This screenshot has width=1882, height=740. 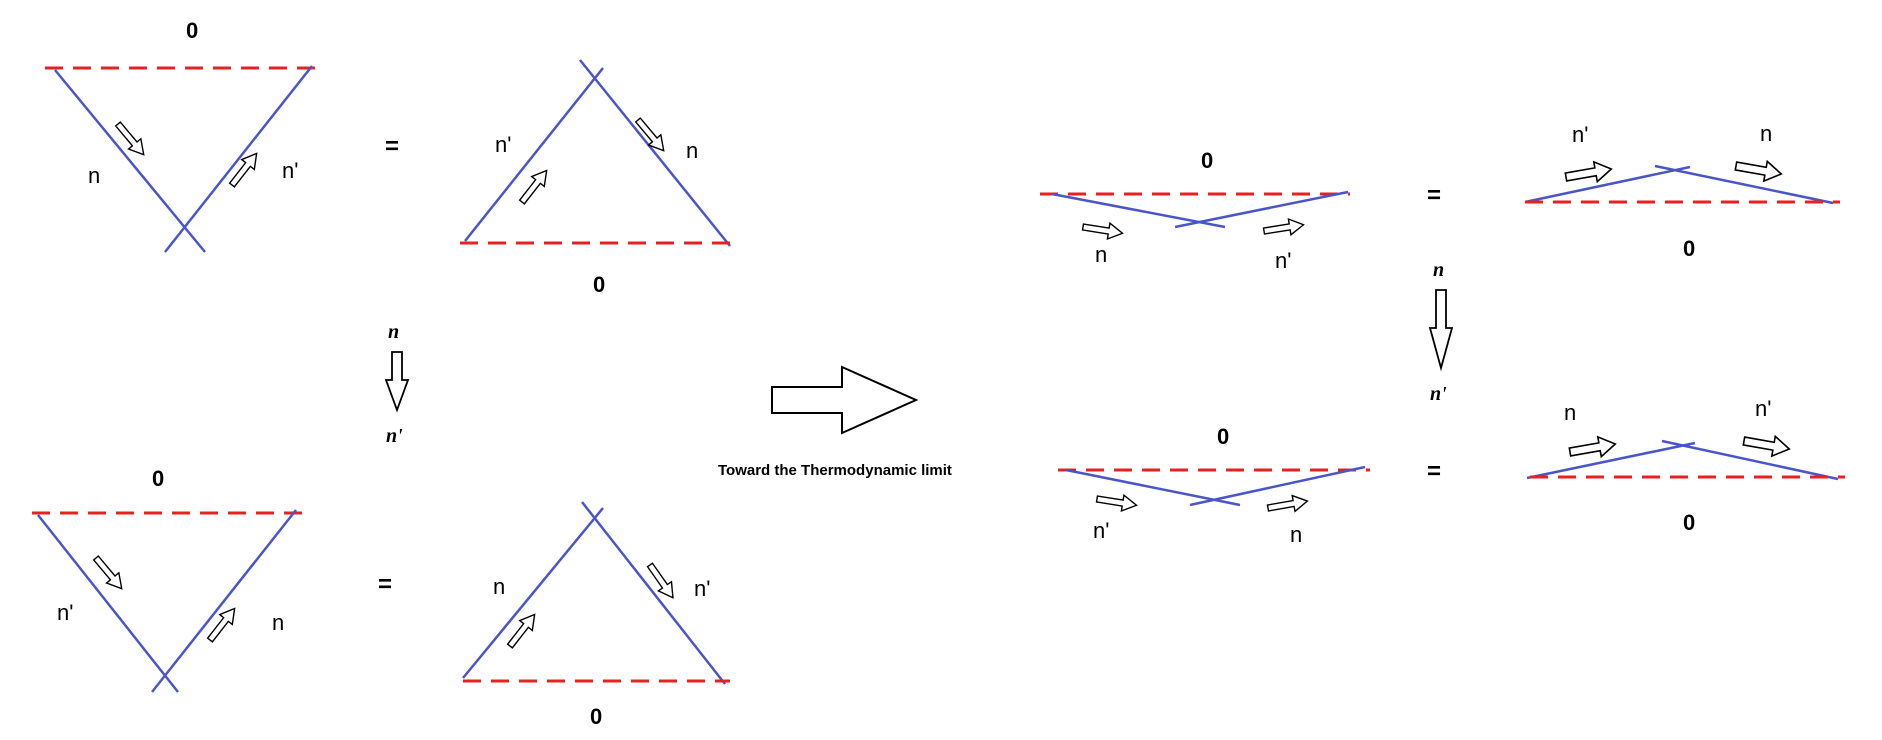 I want to click on thermodynamic-limit-arrow: Toward the Thermodynamic limit, so click(x=835, y=422).